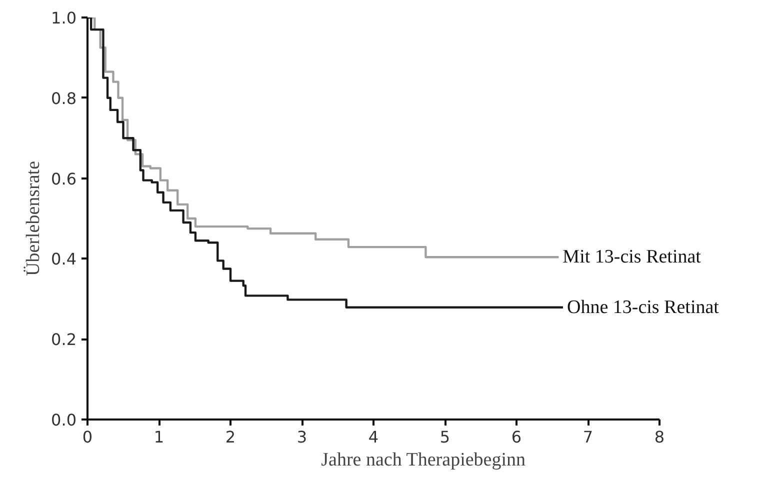  I want to click on x-tick-label: 3, so click(302, 437).